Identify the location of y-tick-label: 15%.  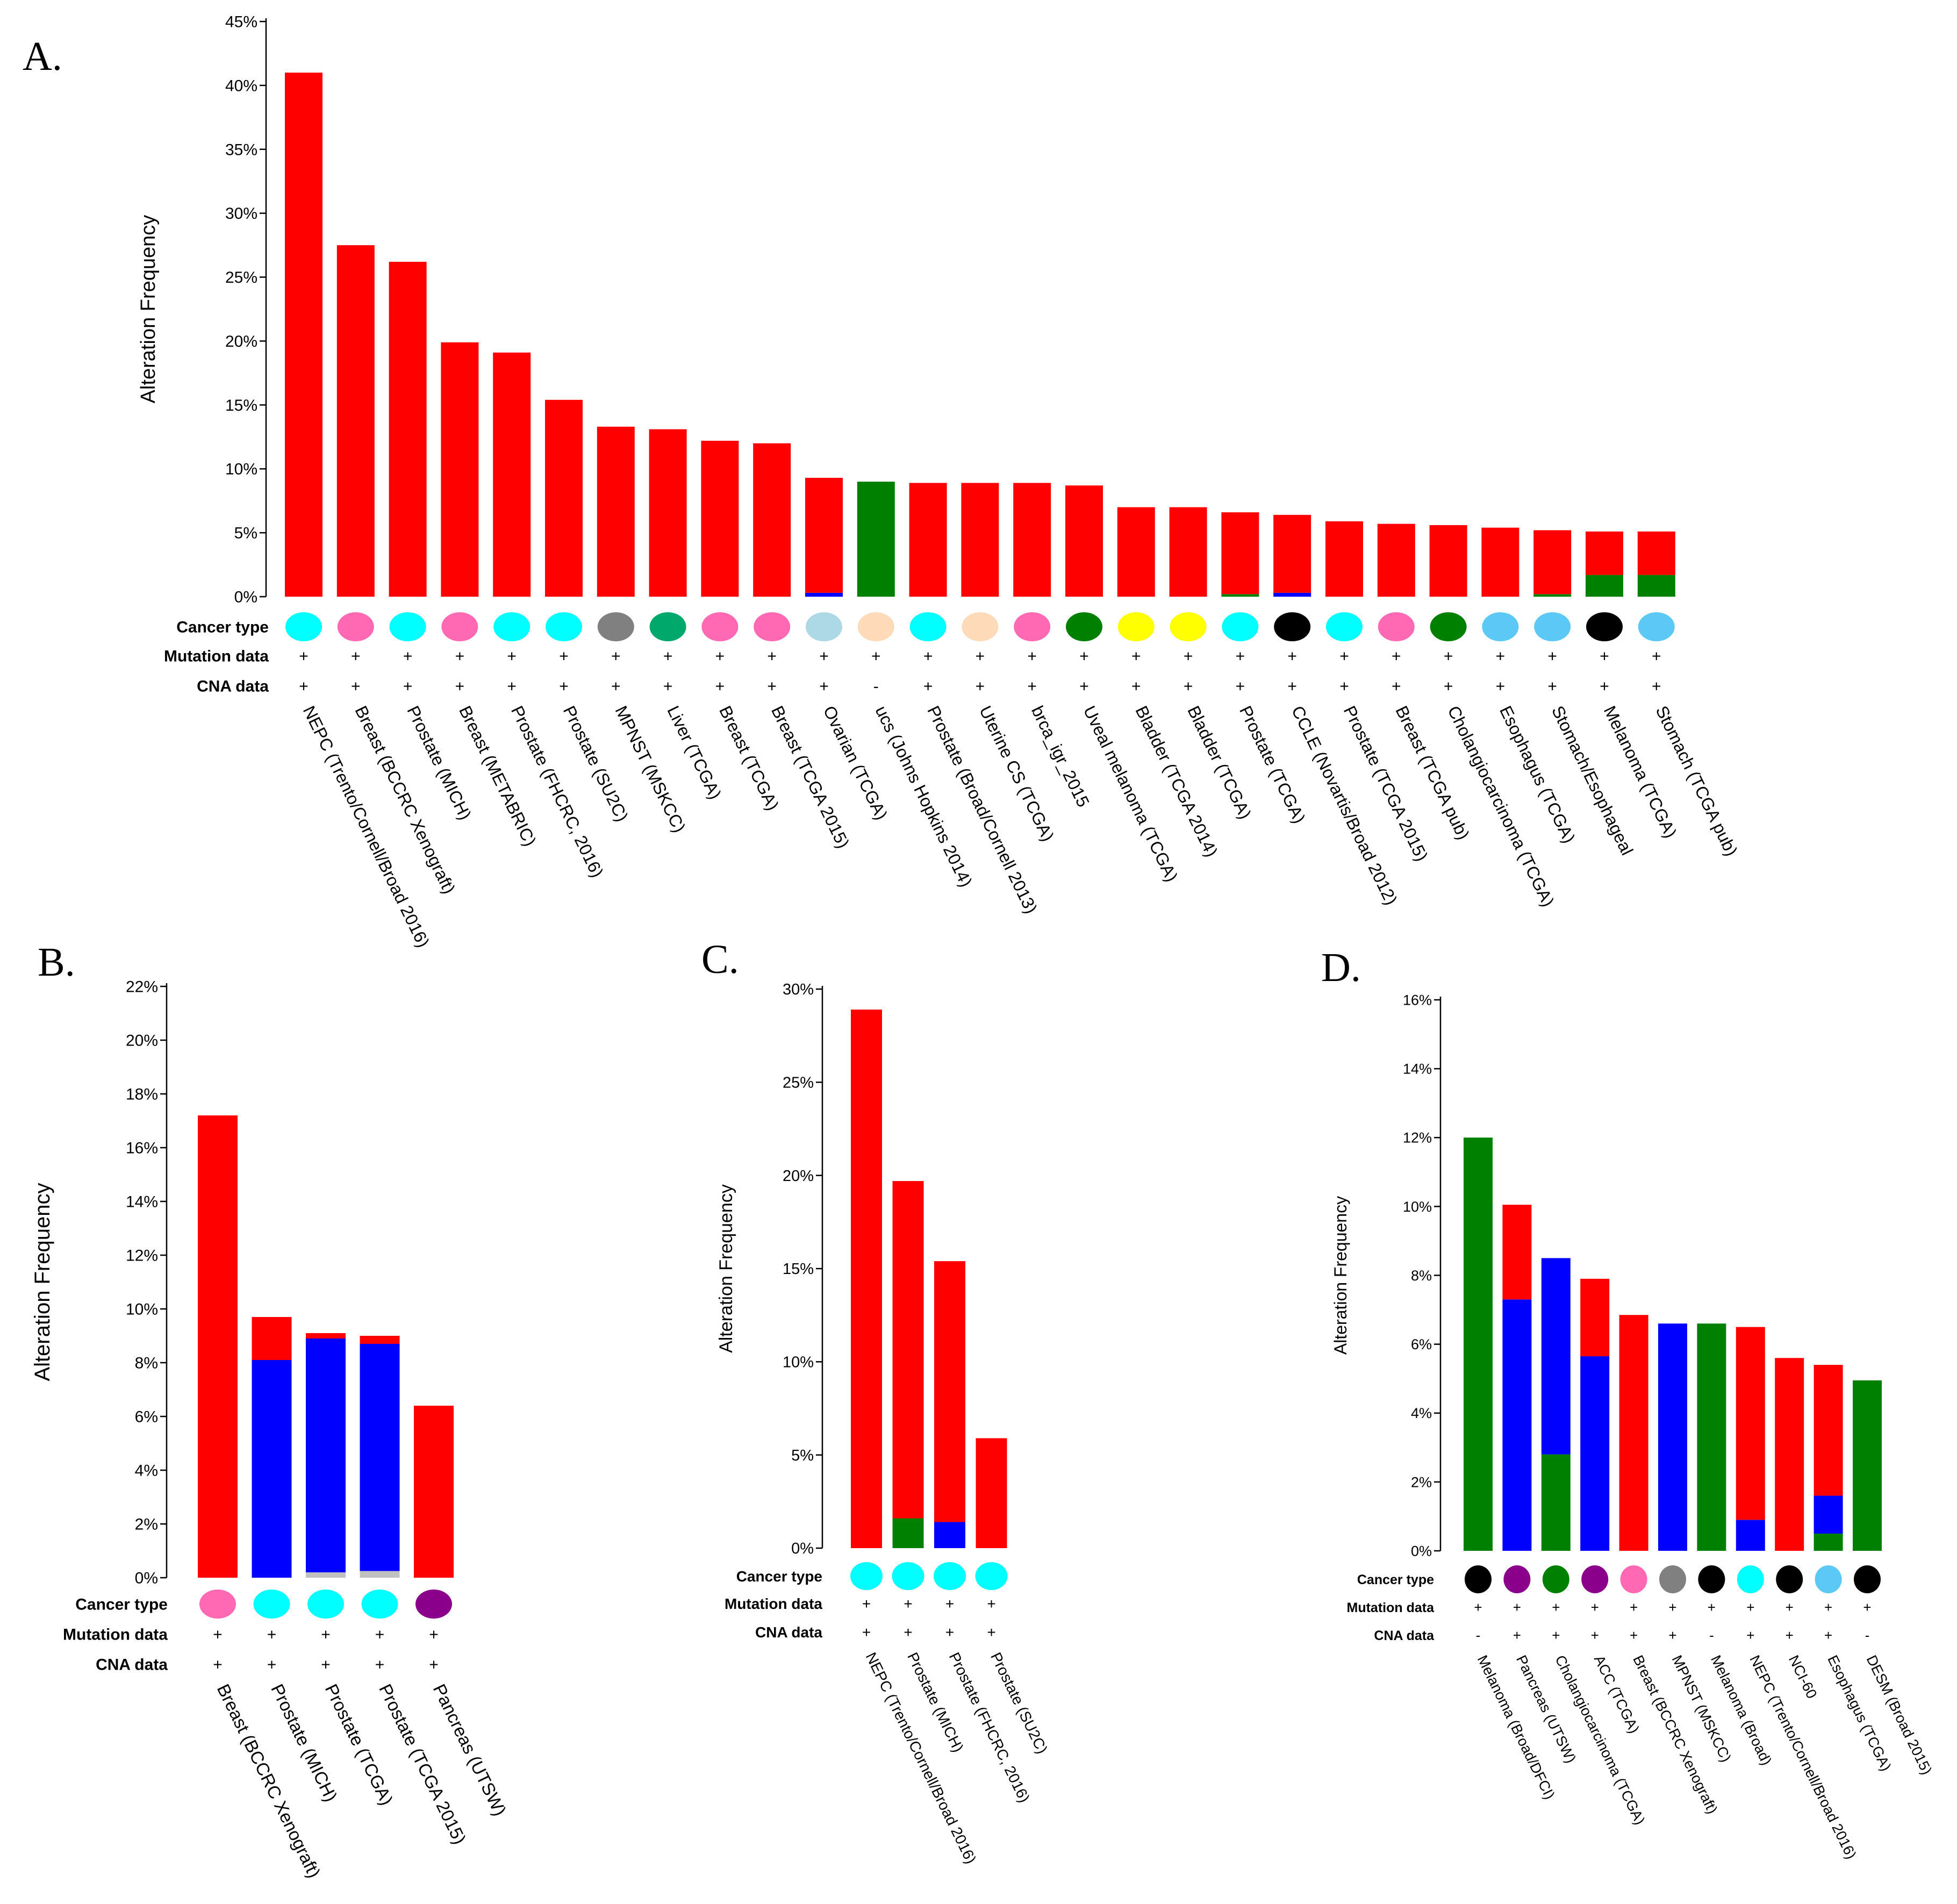
(798, 1270).